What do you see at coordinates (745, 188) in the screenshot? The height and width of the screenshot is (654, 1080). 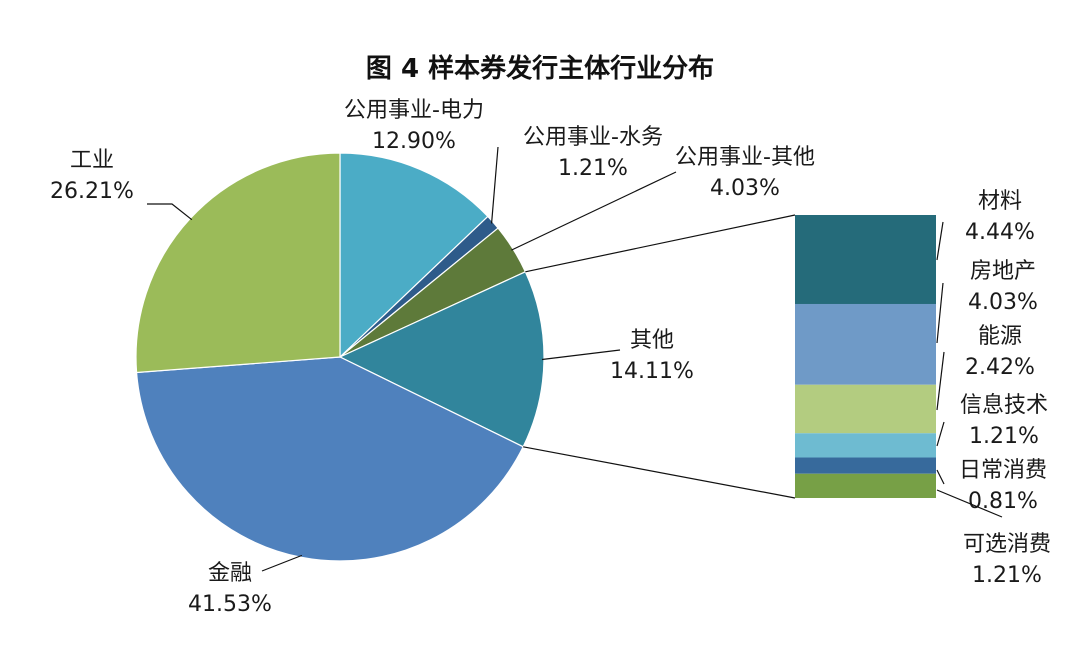 I see `pie-label-value-2: 4.03%` at bounding box center [745, 188].